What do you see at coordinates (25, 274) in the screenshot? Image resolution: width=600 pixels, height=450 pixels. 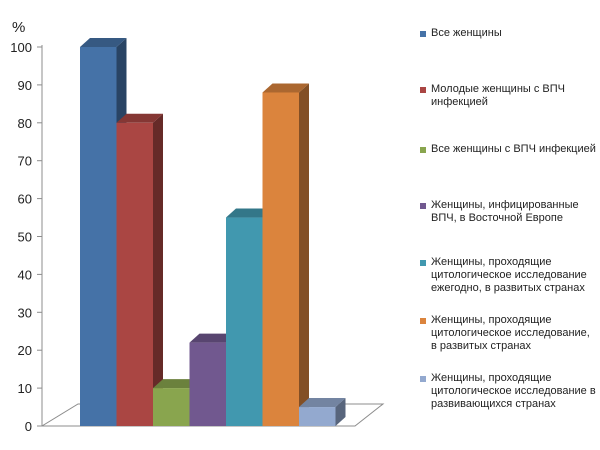 I see `y-tick-label: 40` at bounding box center [25, 274].